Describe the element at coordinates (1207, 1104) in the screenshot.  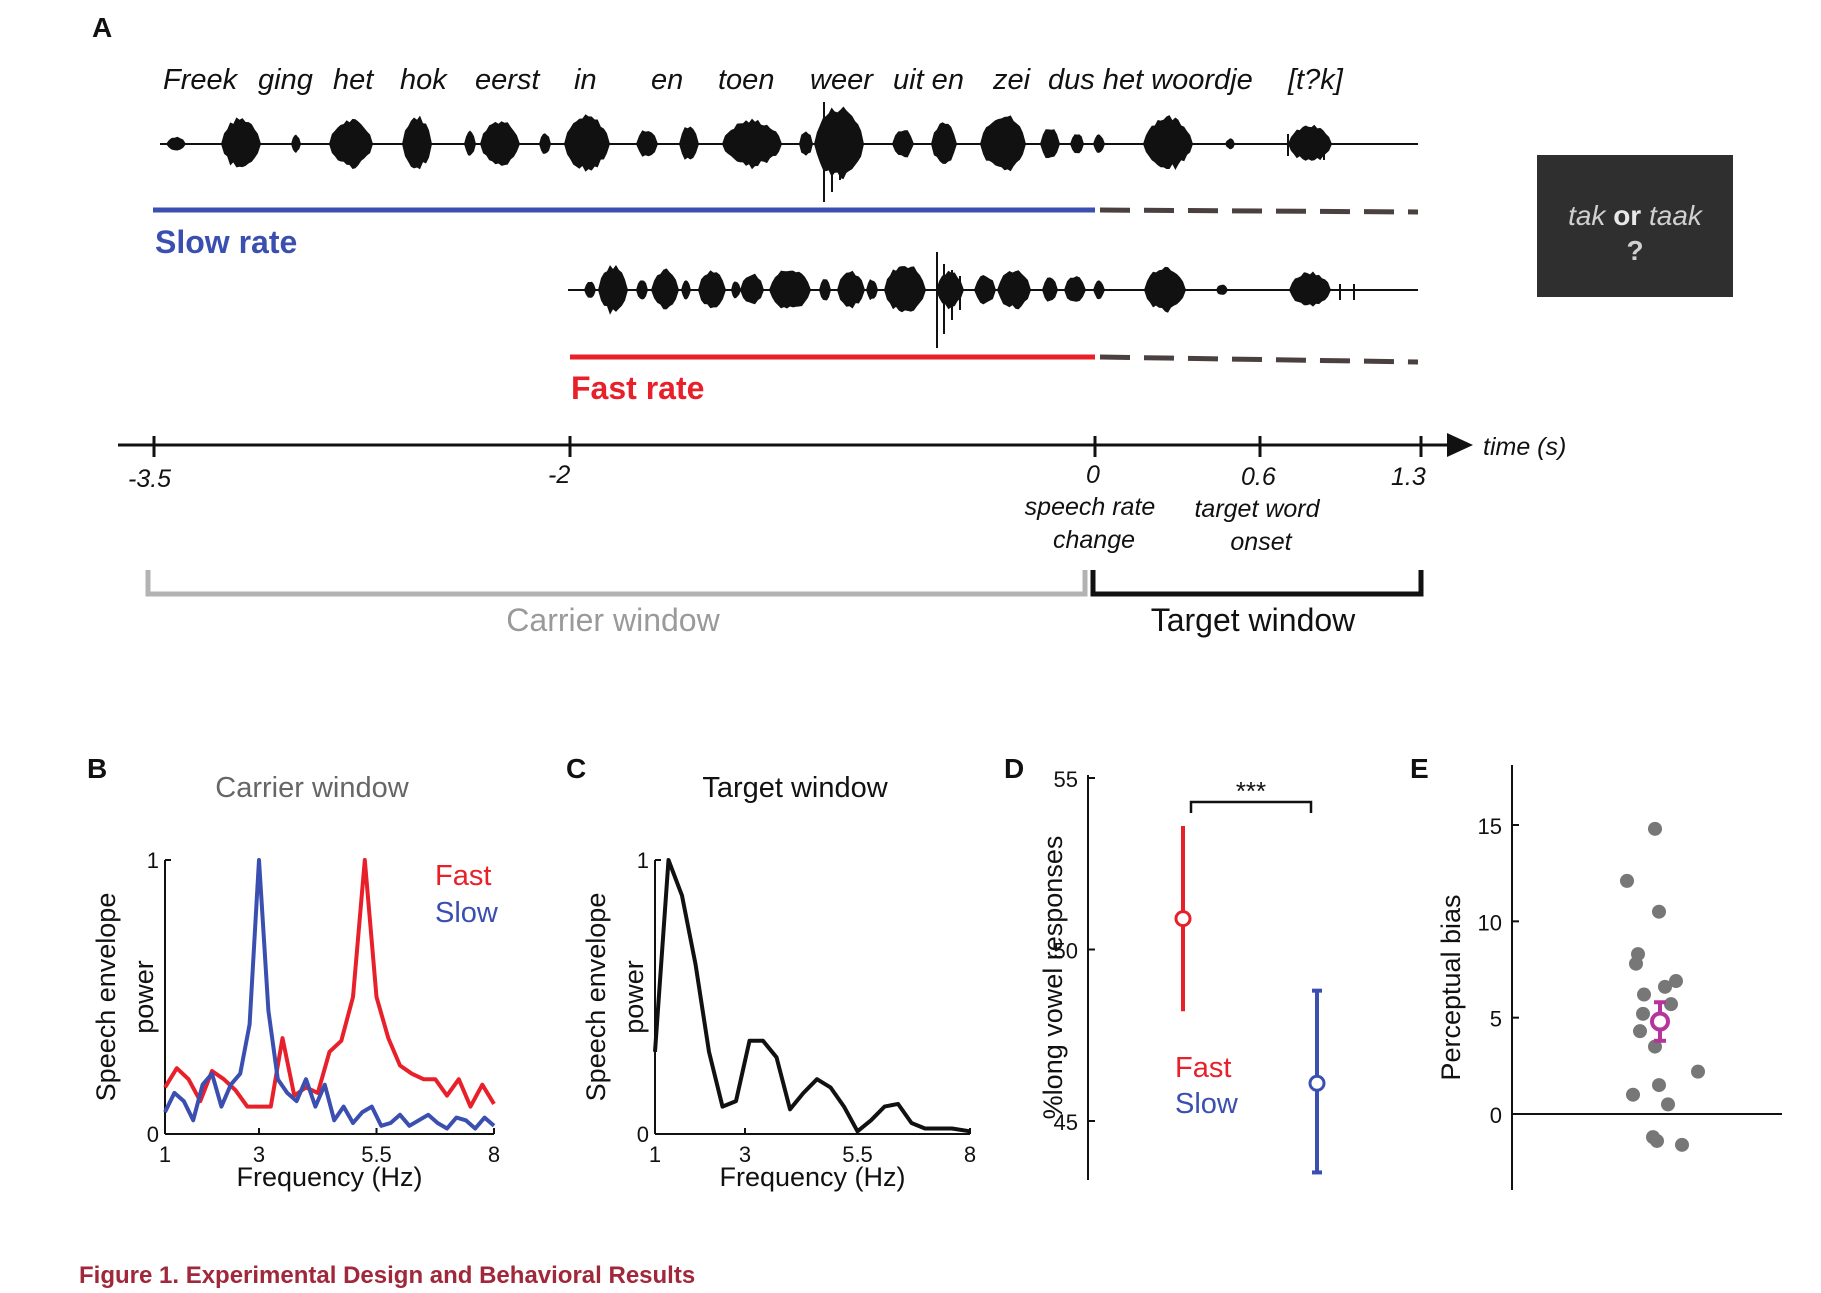
I see `legend-d-slow: Slow` at that location.